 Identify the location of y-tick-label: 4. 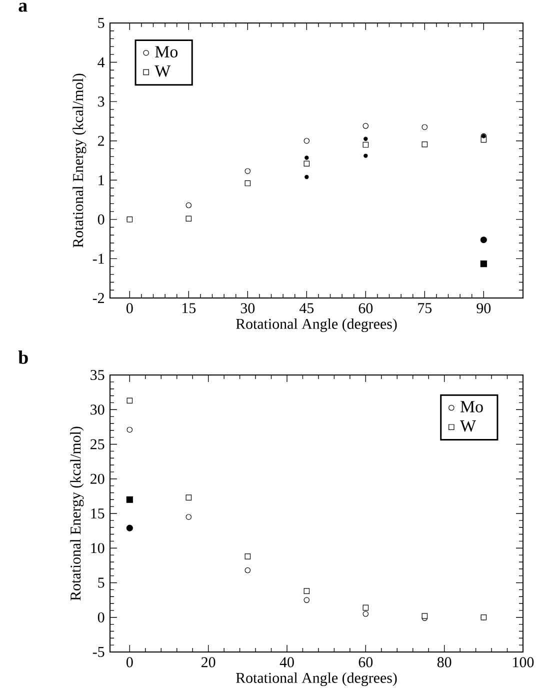
(101, 62).